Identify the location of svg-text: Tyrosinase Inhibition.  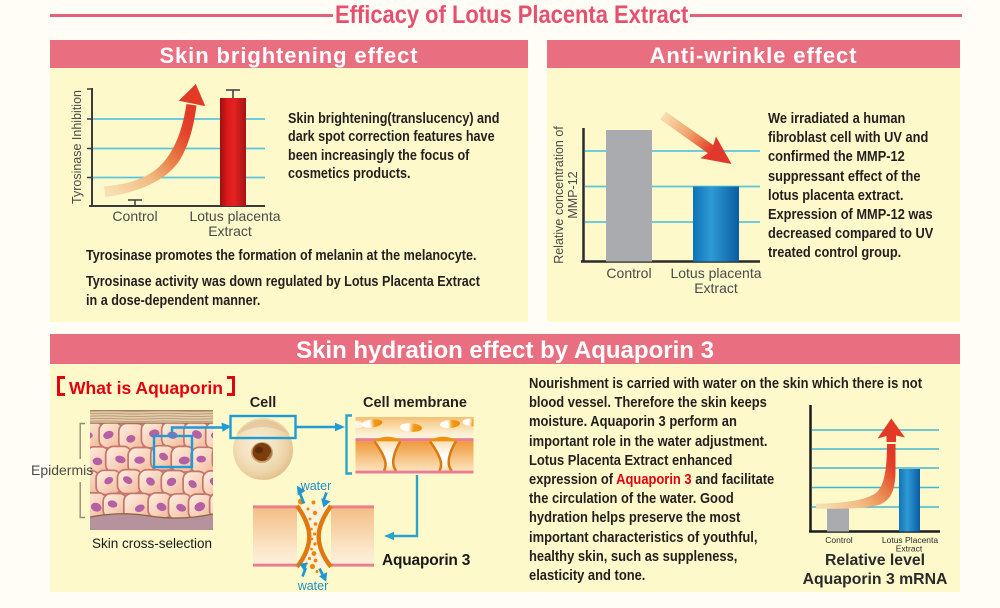
(77, 147).